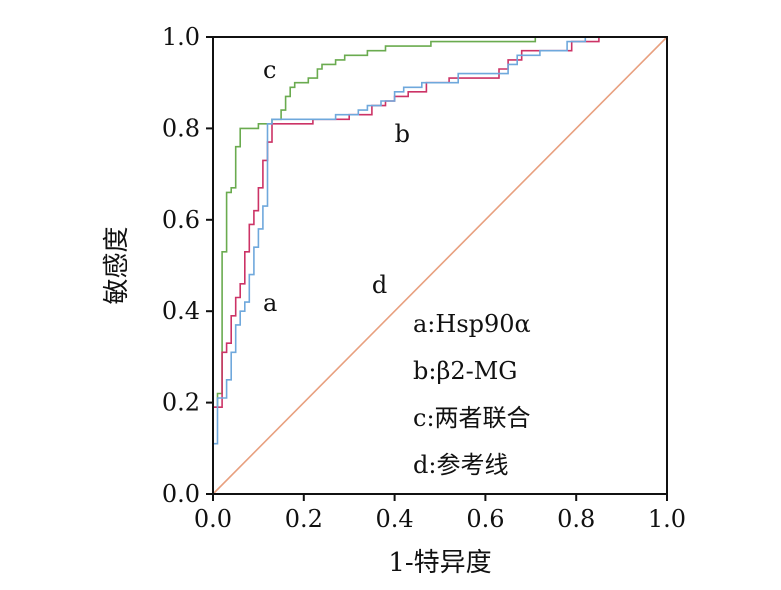  I want to click on curve-label-c: c, so click(269, 70).